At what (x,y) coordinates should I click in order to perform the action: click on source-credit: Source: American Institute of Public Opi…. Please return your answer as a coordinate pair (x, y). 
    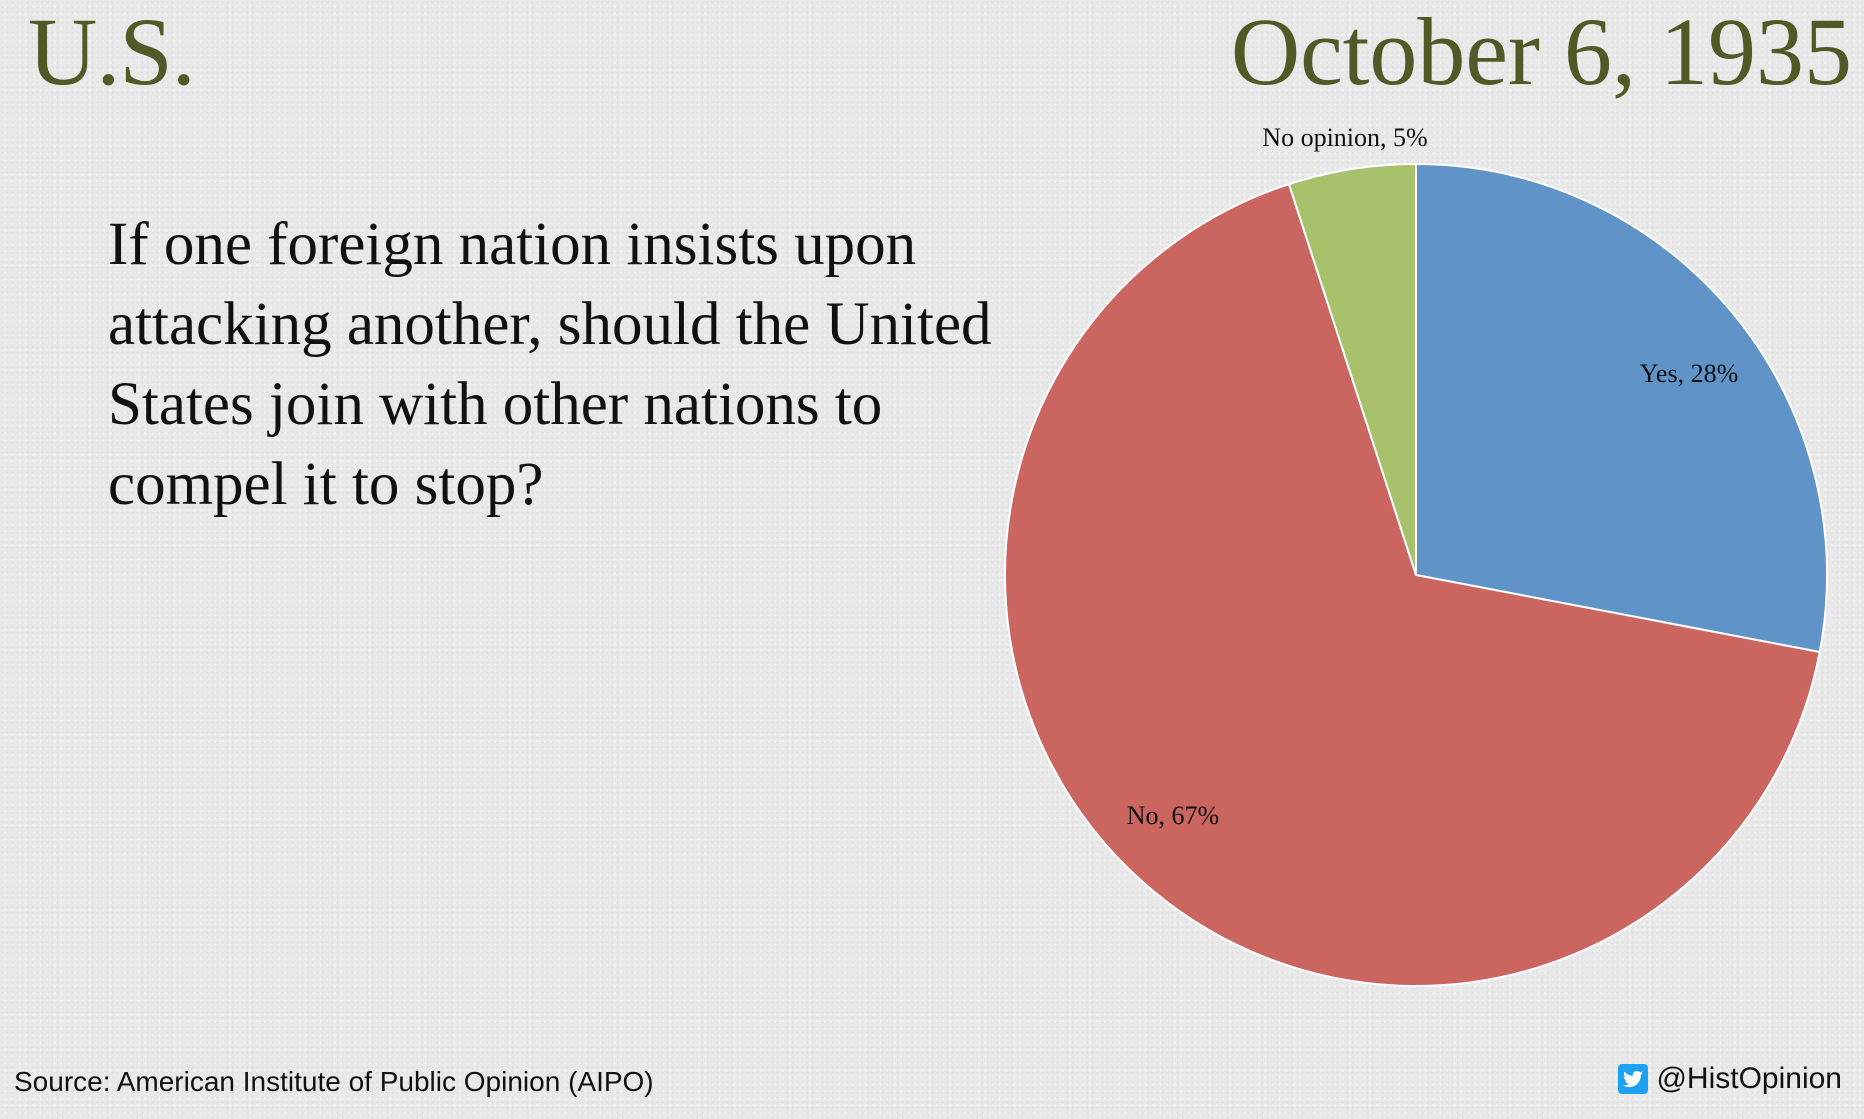
    Looking at the image, I should click on (334, 1081).